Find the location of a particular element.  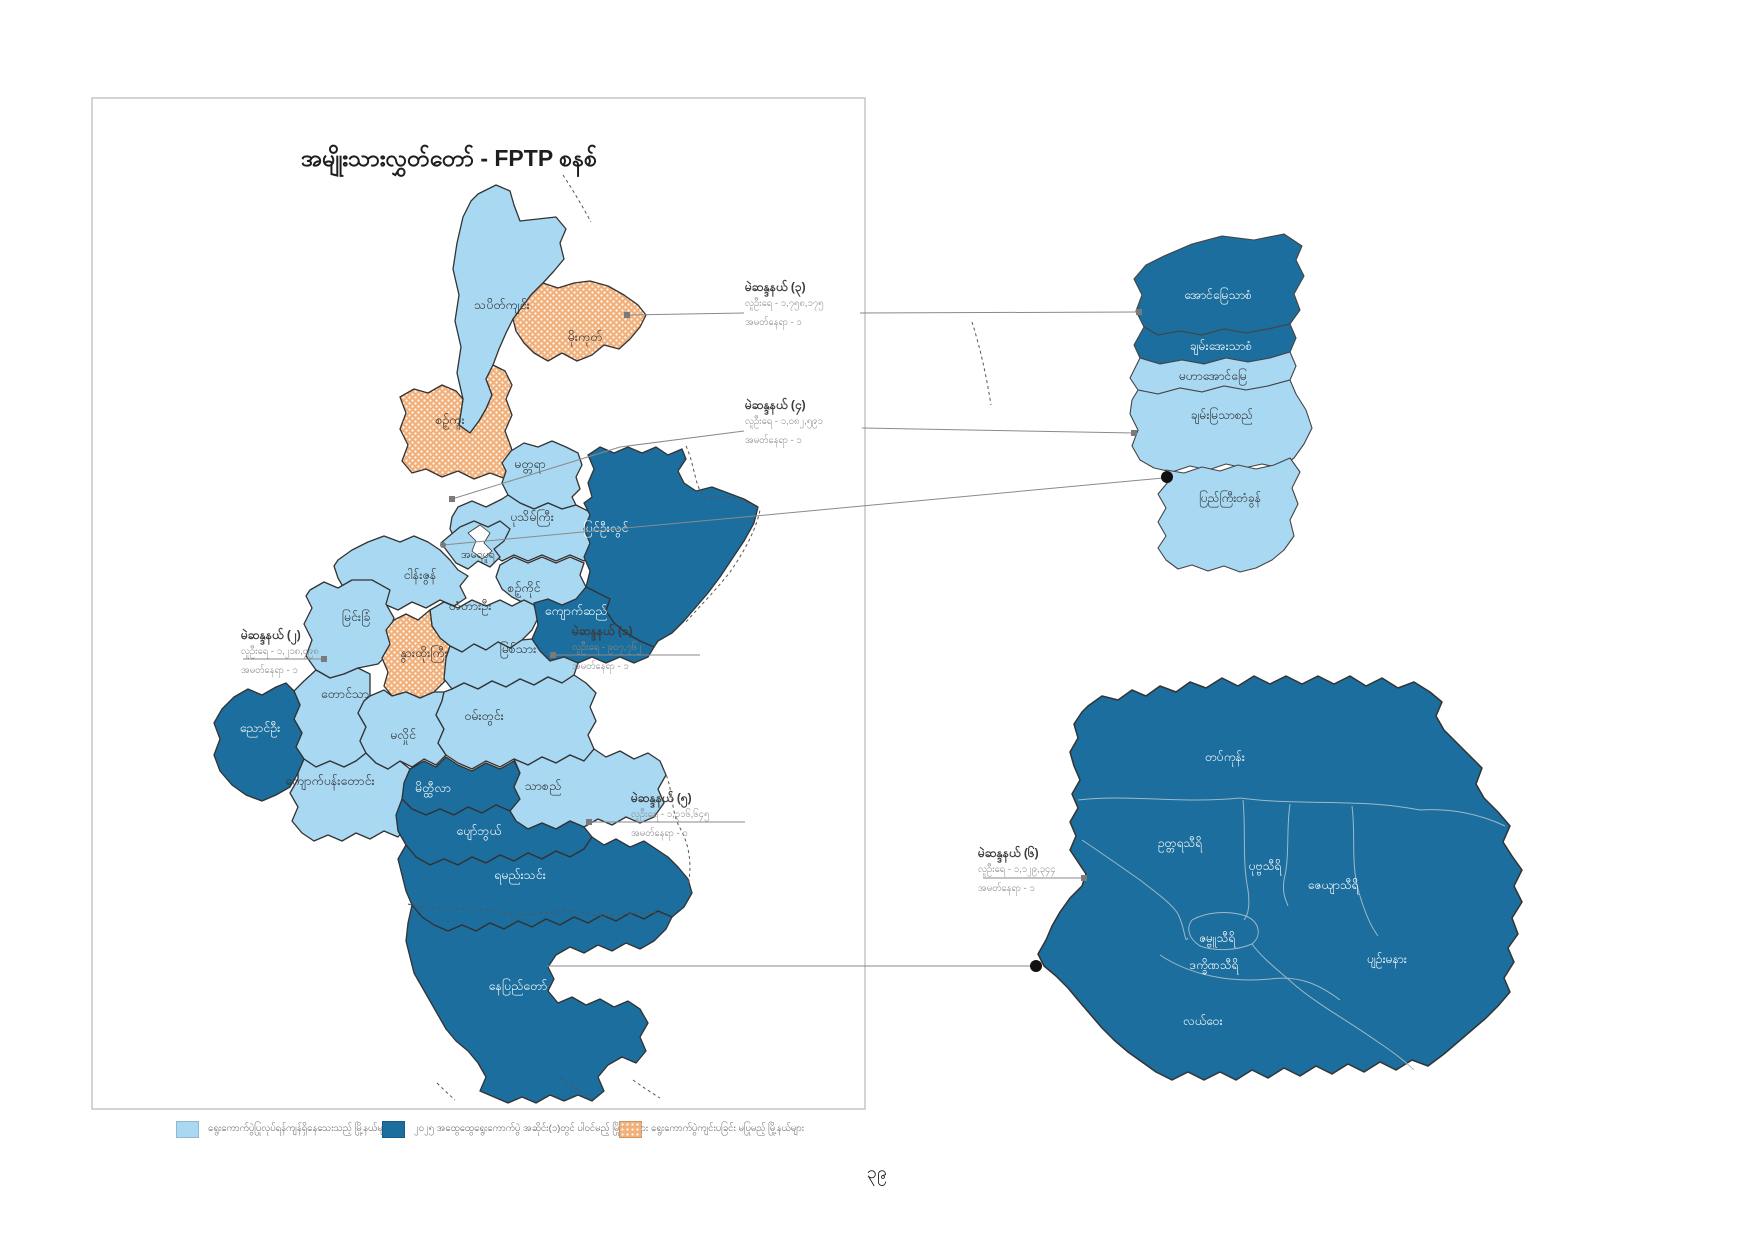

township-label-meiktila: မိတ္ထီလာ is located at coordinates (433, 789).